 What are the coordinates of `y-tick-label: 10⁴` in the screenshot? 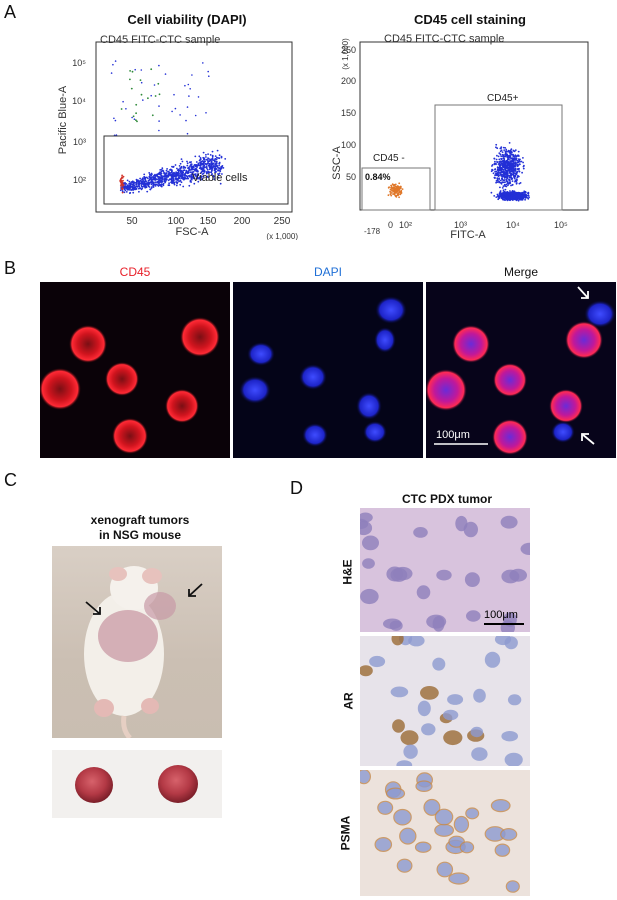 It's located at (79, 101).